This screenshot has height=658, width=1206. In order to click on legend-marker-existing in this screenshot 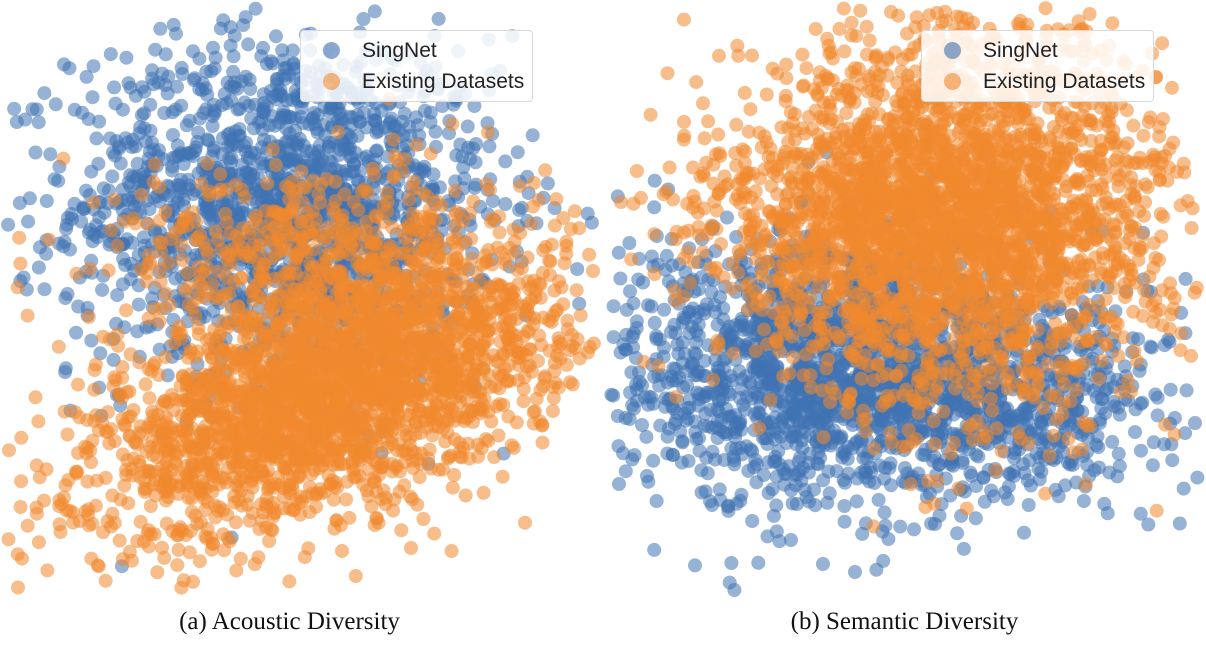, I will do `click(331, 81)`.